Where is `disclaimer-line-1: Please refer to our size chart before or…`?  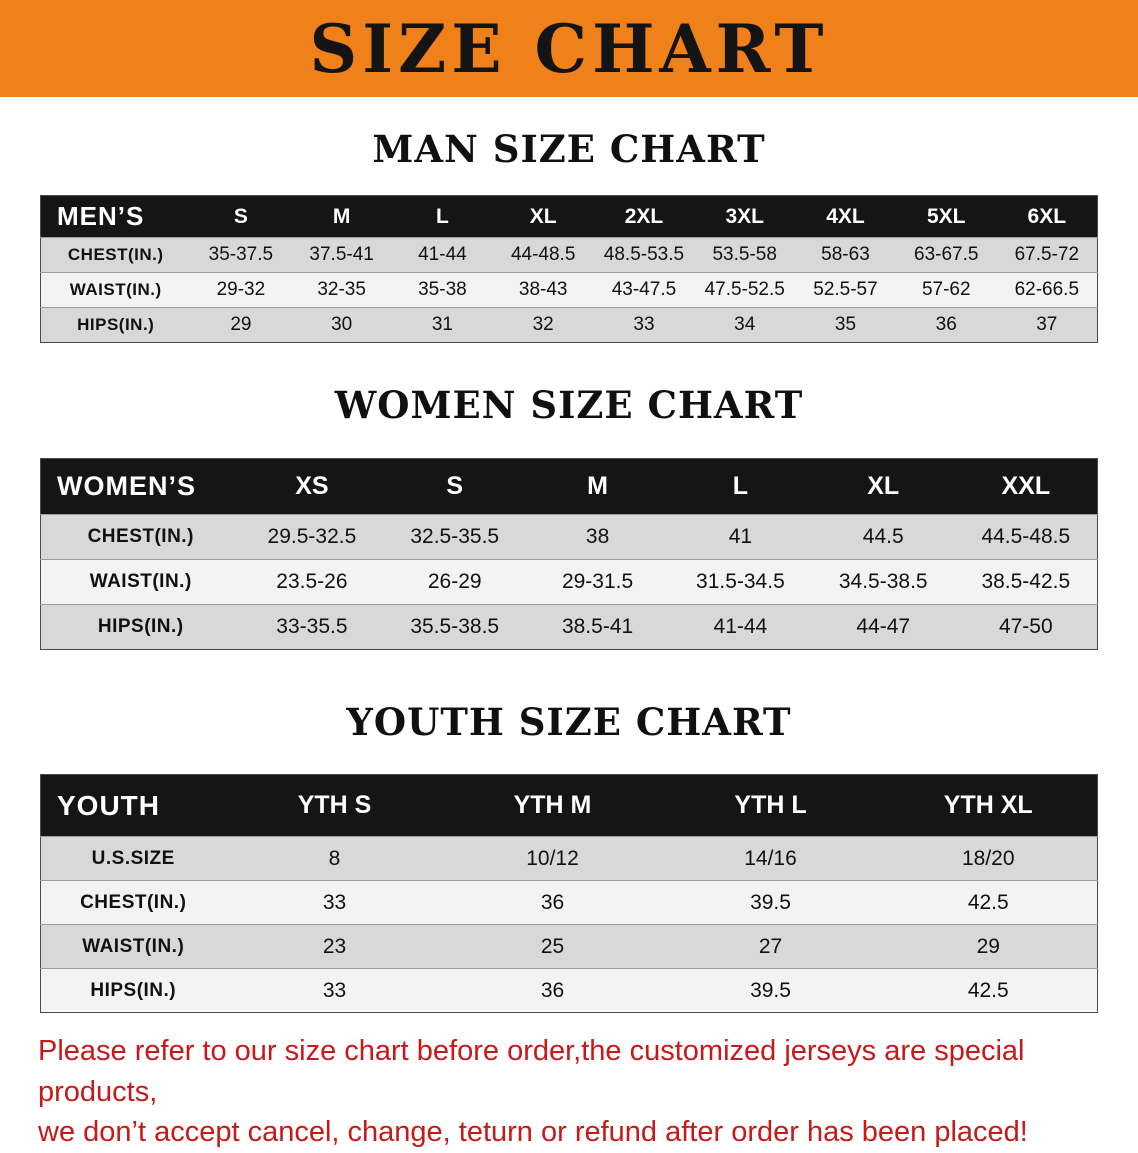
disclaimer-line-1: Please refer to our size chart before or… is located at coordinates (531, 1071).